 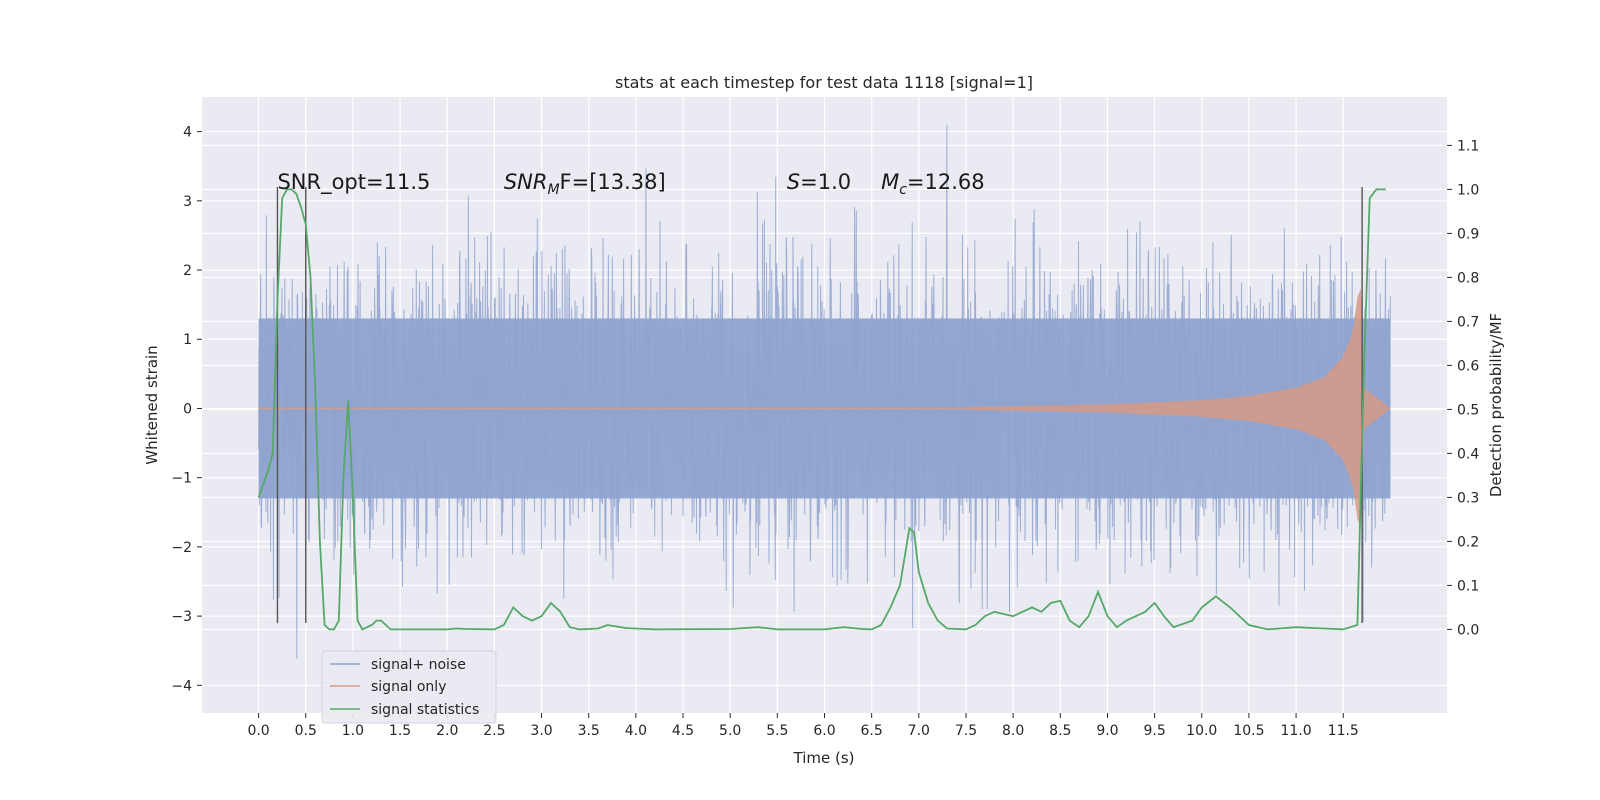 I want to click on x-tick-label-4: 2.0, so click(x=447, y=731).